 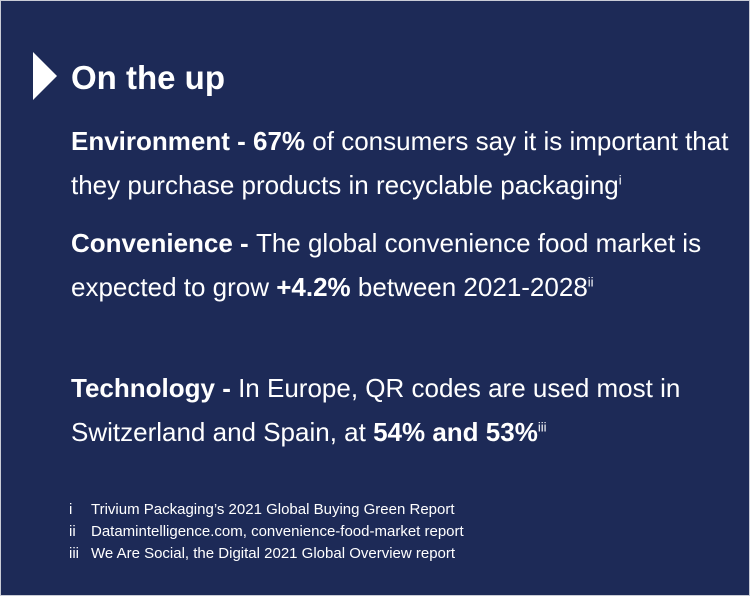 What do you see at coordinates (469, 287) in the screenshot?
I see `stat-text-after: between 2021-2028` at bounding box center [469, 287].